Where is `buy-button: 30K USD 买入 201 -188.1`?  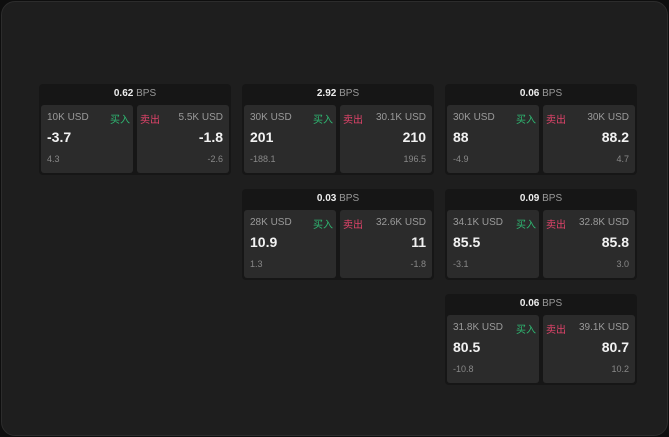 buy-button: 30K USD 买入 201 -188.1 is located at coordinates (290, 139).